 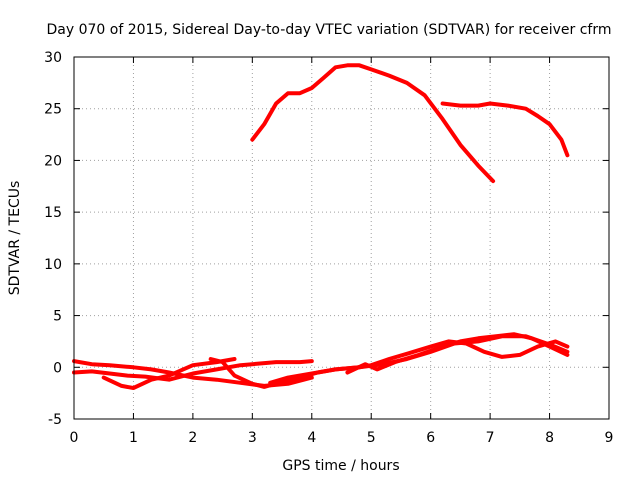 What do you see at coordinates (371, 438) in the screenshot?
I see `x-tick-label: 5` at bounding box center [371, 438].